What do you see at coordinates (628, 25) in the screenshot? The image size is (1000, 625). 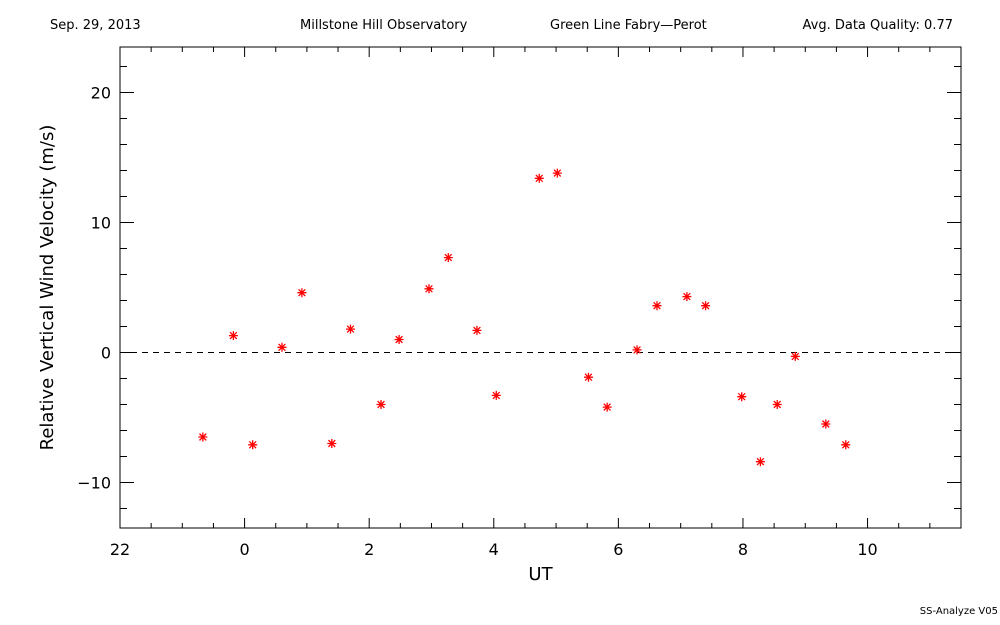 I see `instrument-label: Green Line Fabry—Perot` at bounding box center [628, 25].